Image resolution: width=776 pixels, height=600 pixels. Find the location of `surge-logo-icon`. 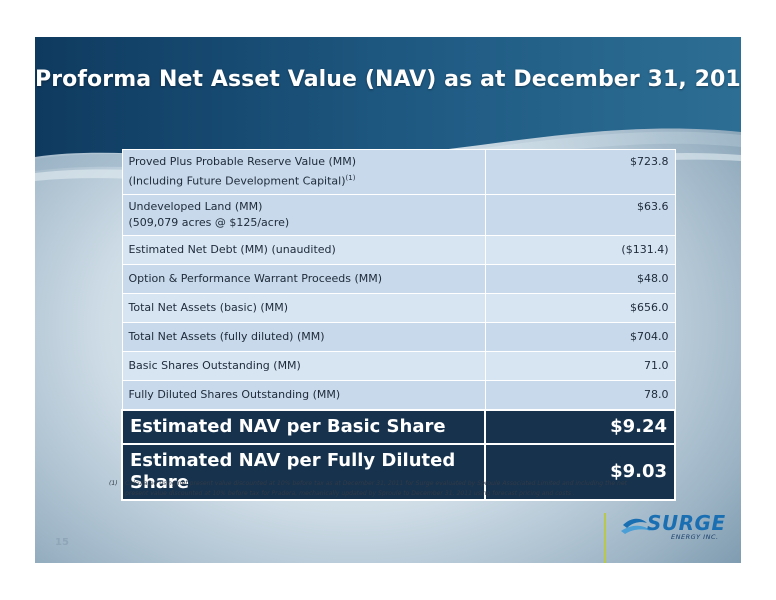

surge-logo-icon is located at coordinates (636, 526).